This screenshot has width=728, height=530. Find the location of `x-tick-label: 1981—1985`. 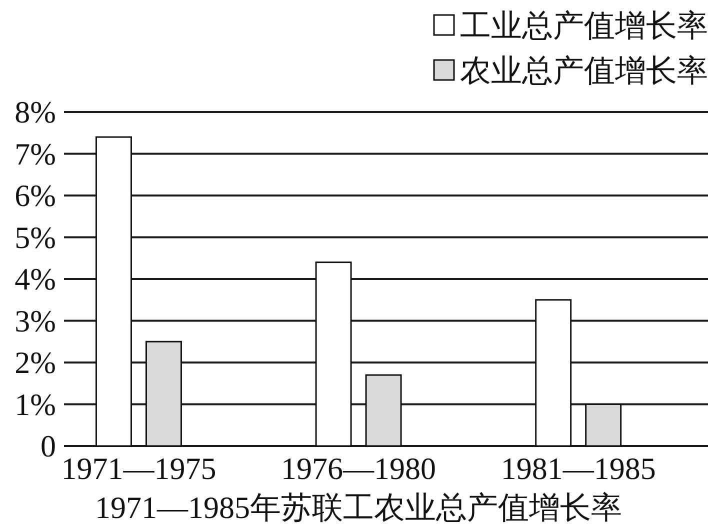

x-tick-label: 1981—1985 is located at coordinates (578, 468).